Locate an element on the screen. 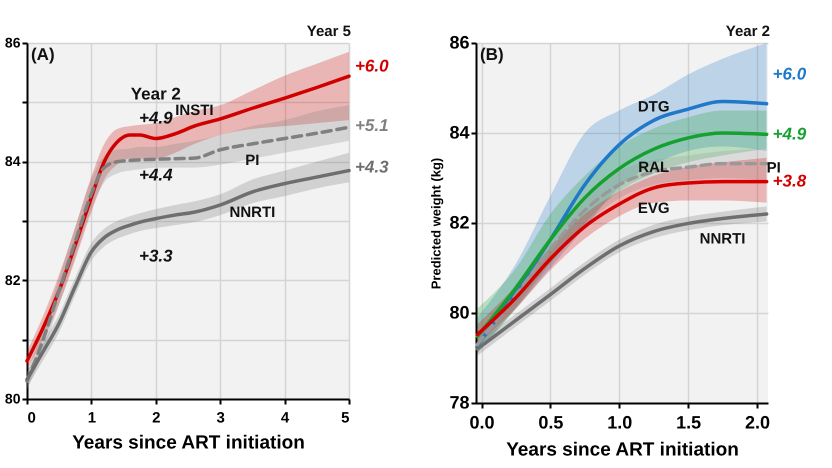 Image resolution: width=832 pixels, height=468 pixels. annotation: +3.3 is located at coordinates (156, 256).